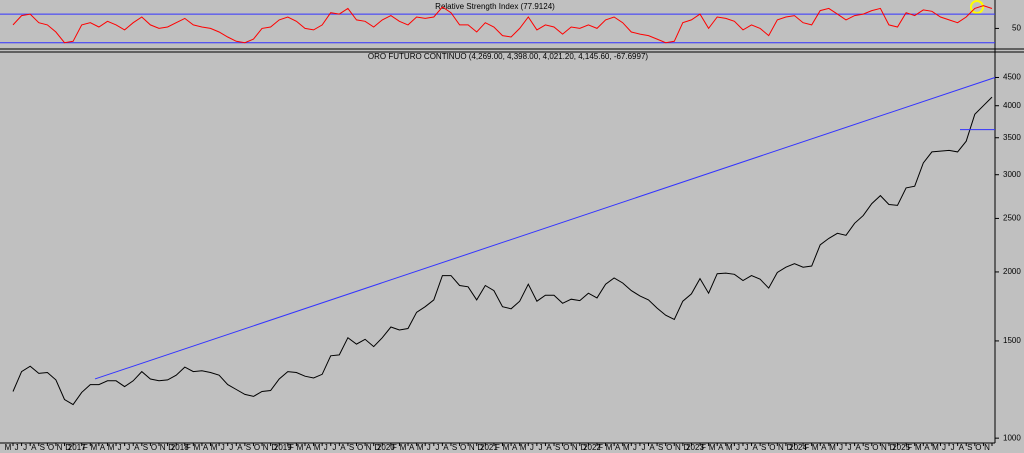  I want to click on x-tick-label: 2018, so click(180, 447).